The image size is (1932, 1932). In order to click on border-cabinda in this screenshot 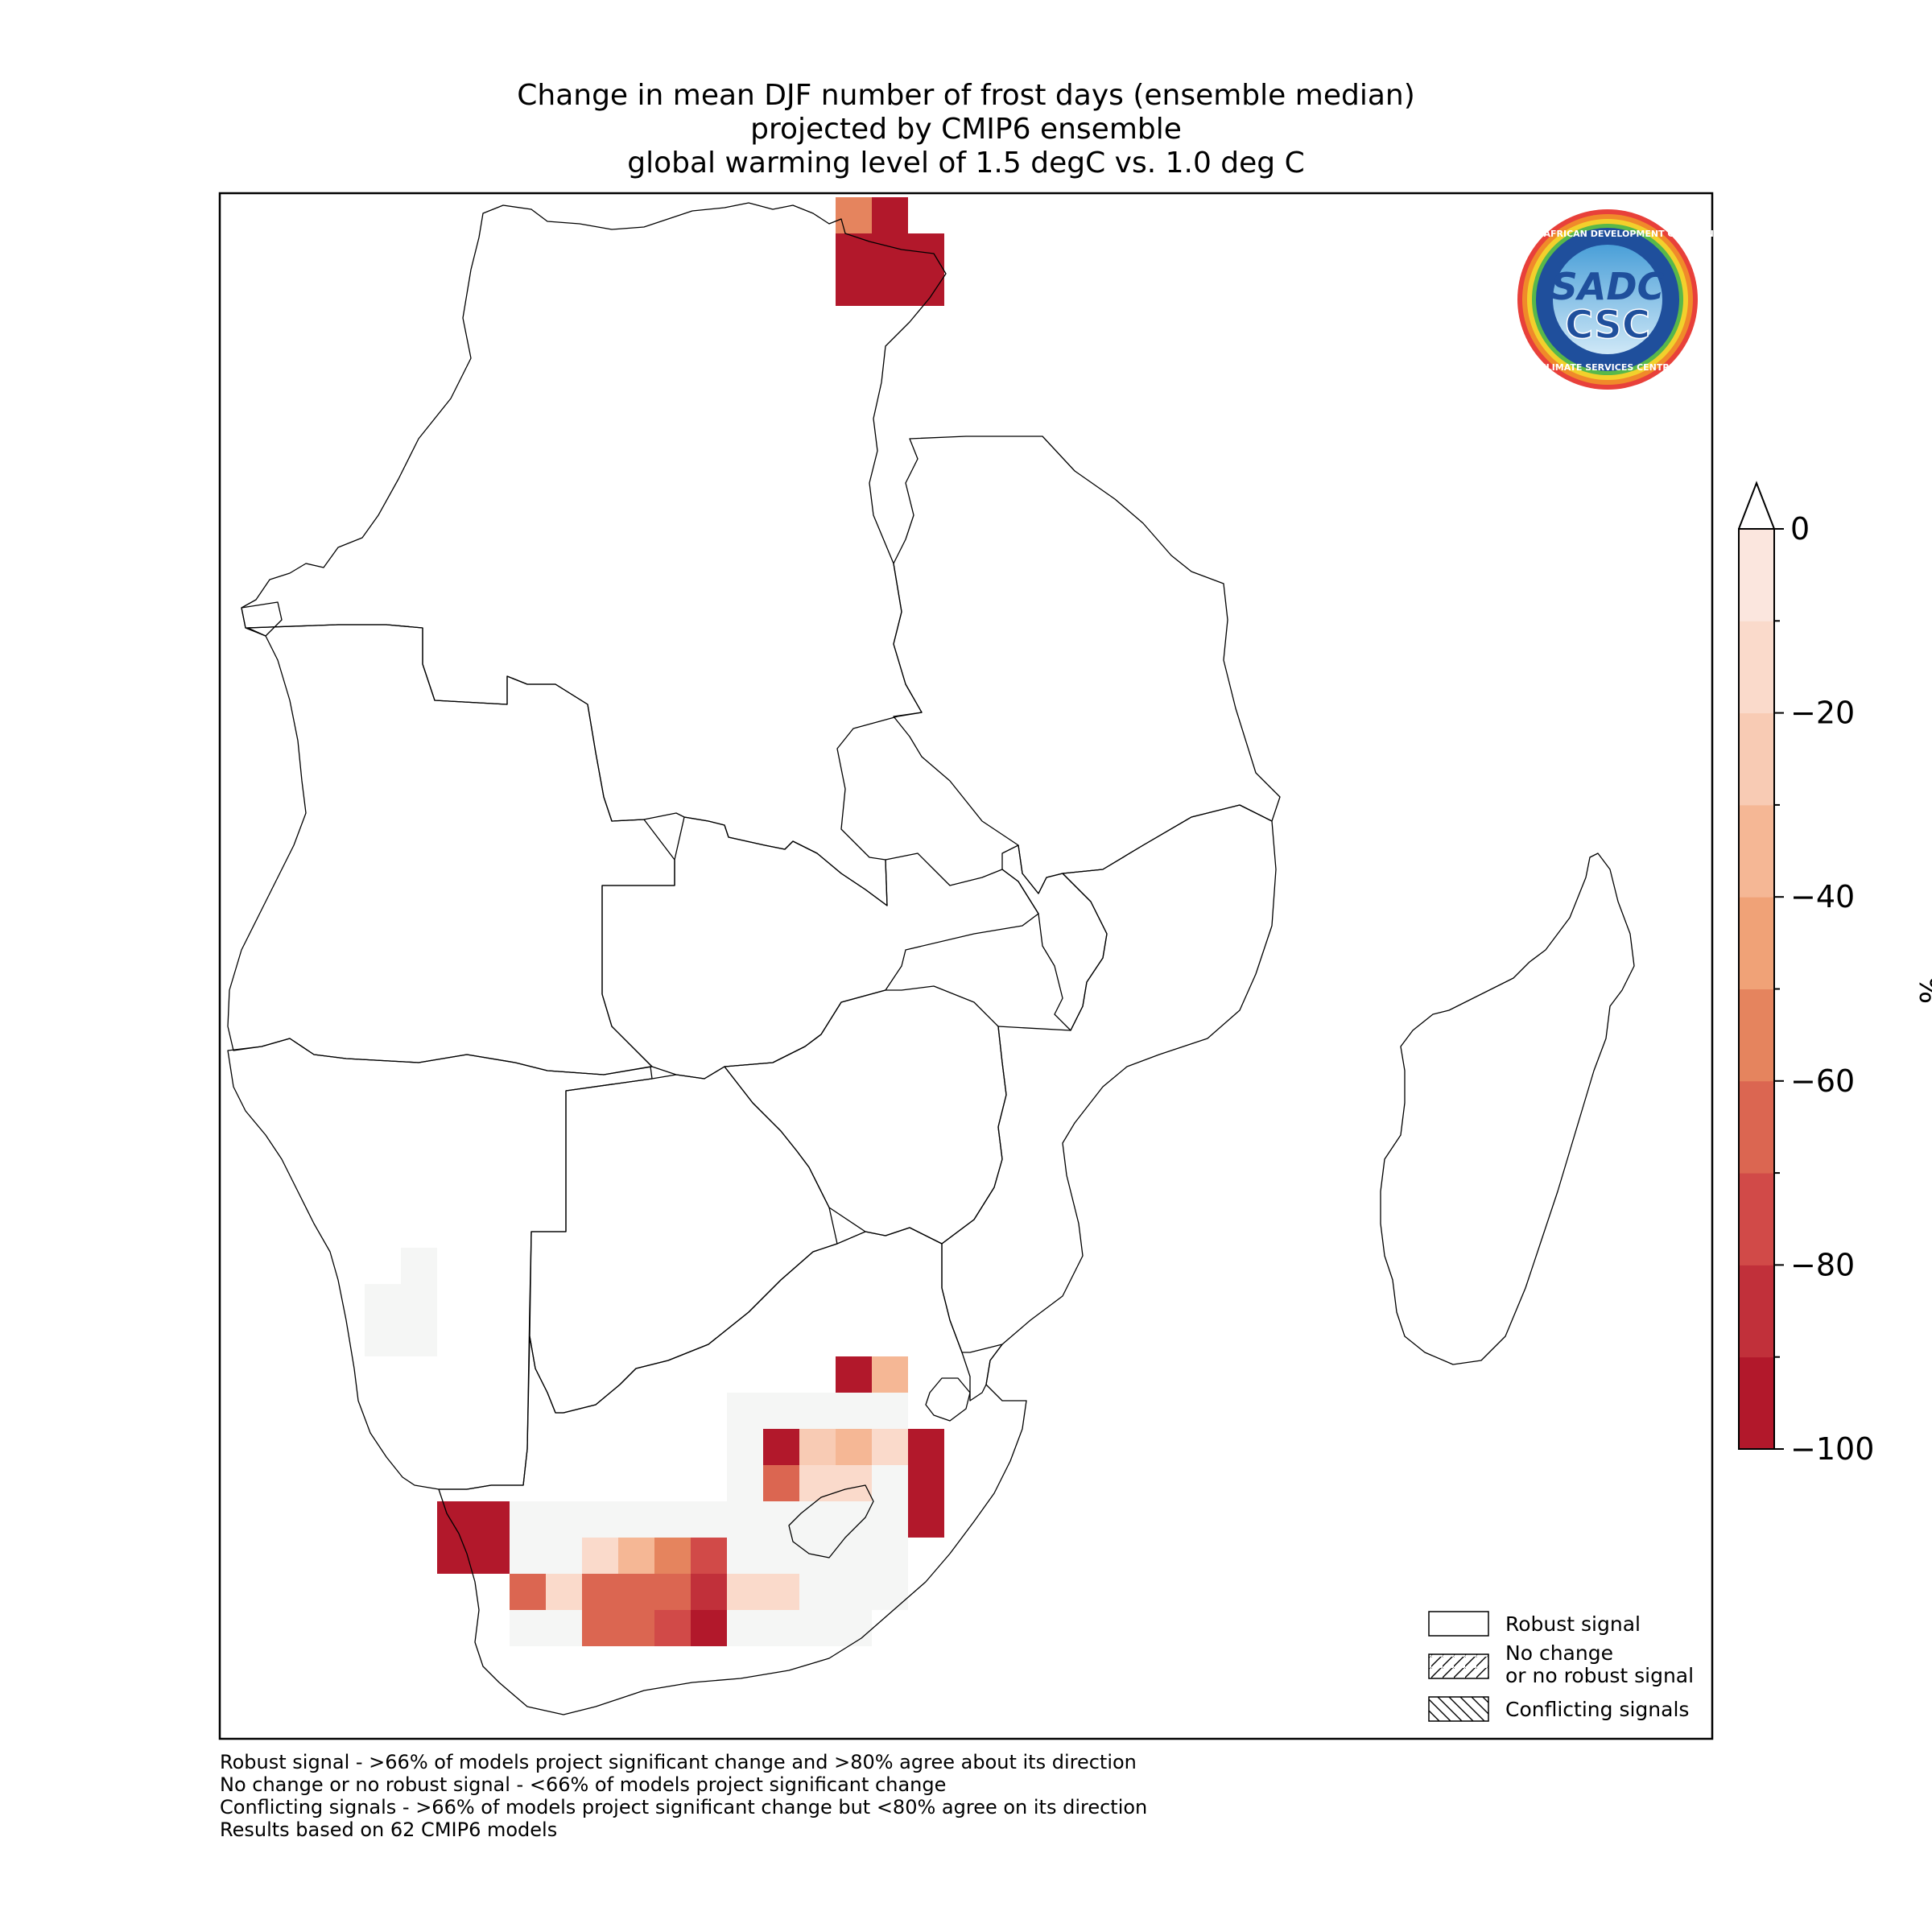, I will do `click(262, 619)`.